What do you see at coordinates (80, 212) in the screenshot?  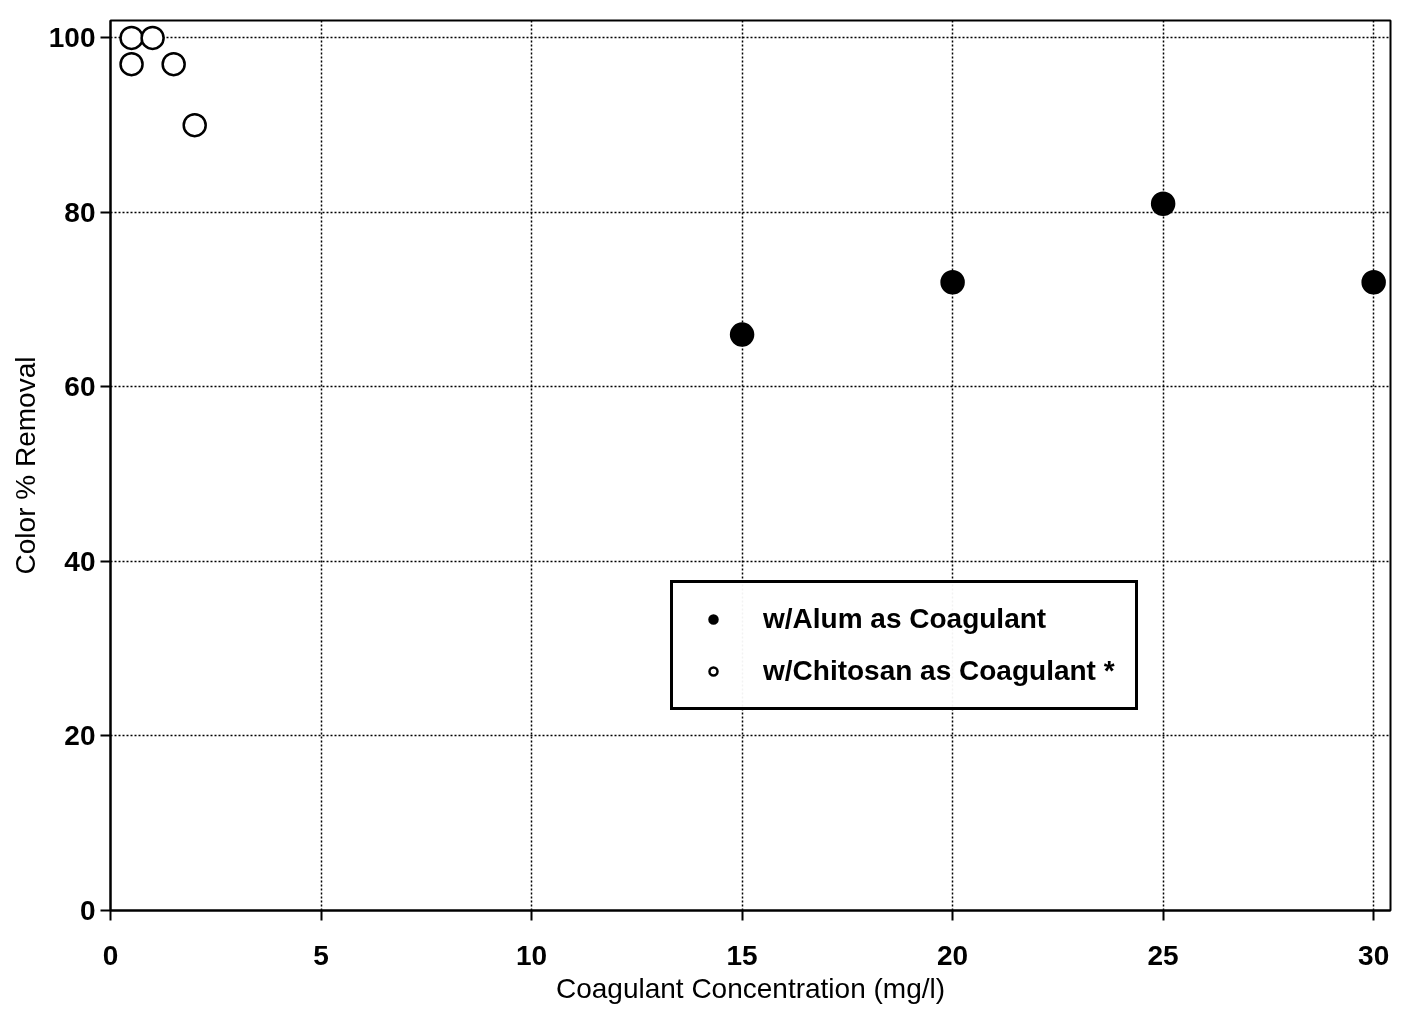 I see `y-tick-label: 80` at bounding box center [80, 212].